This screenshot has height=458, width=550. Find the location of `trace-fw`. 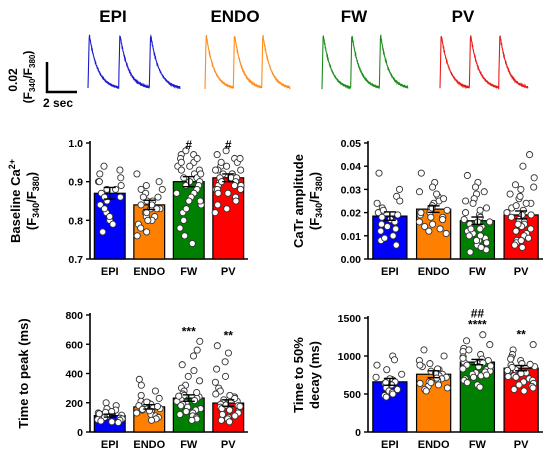

trace-fw is located at coordinates (365, 62).